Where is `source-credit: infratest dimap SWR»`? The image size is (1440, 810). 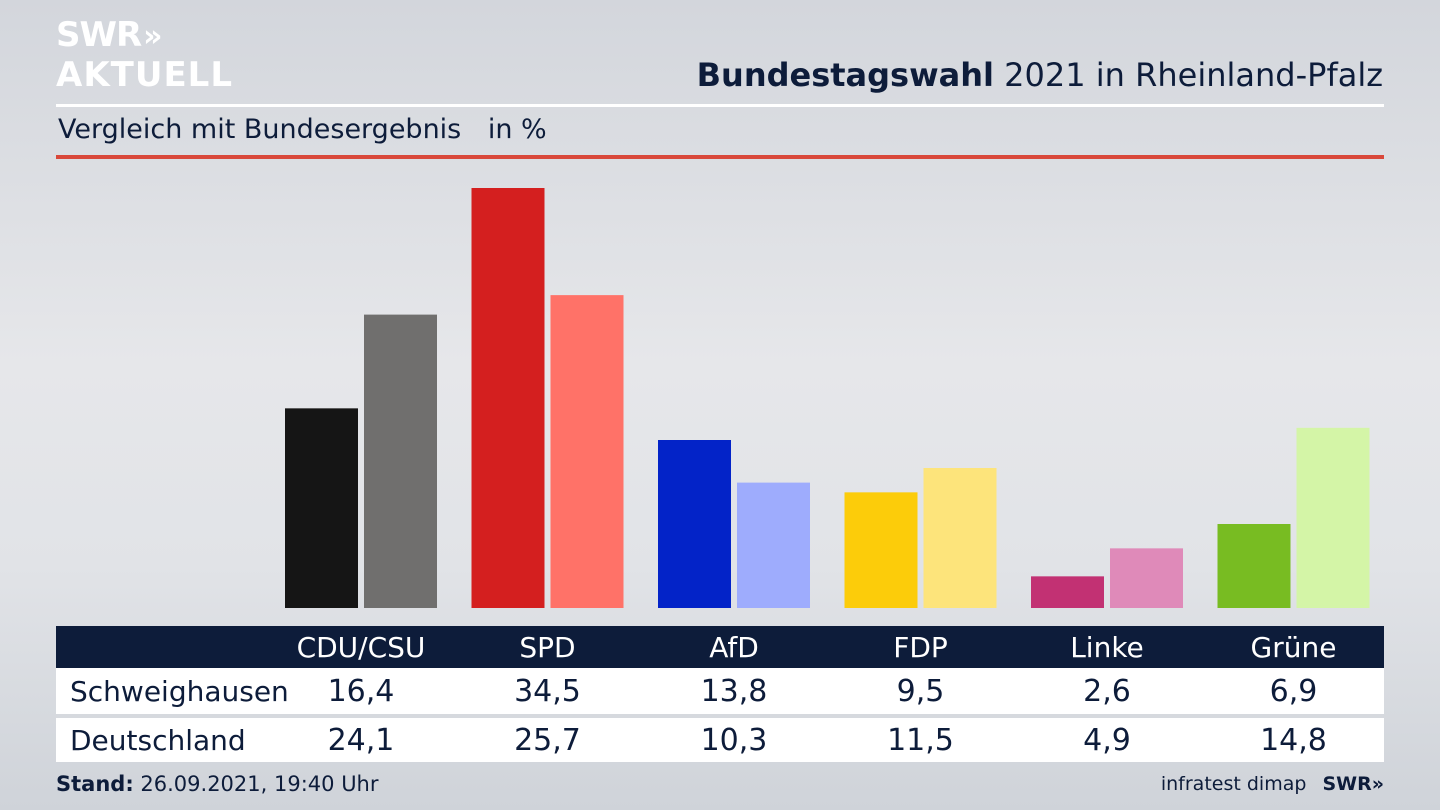 source-credit: infratest dimap SWR» is located at coordinates (1272, 784).